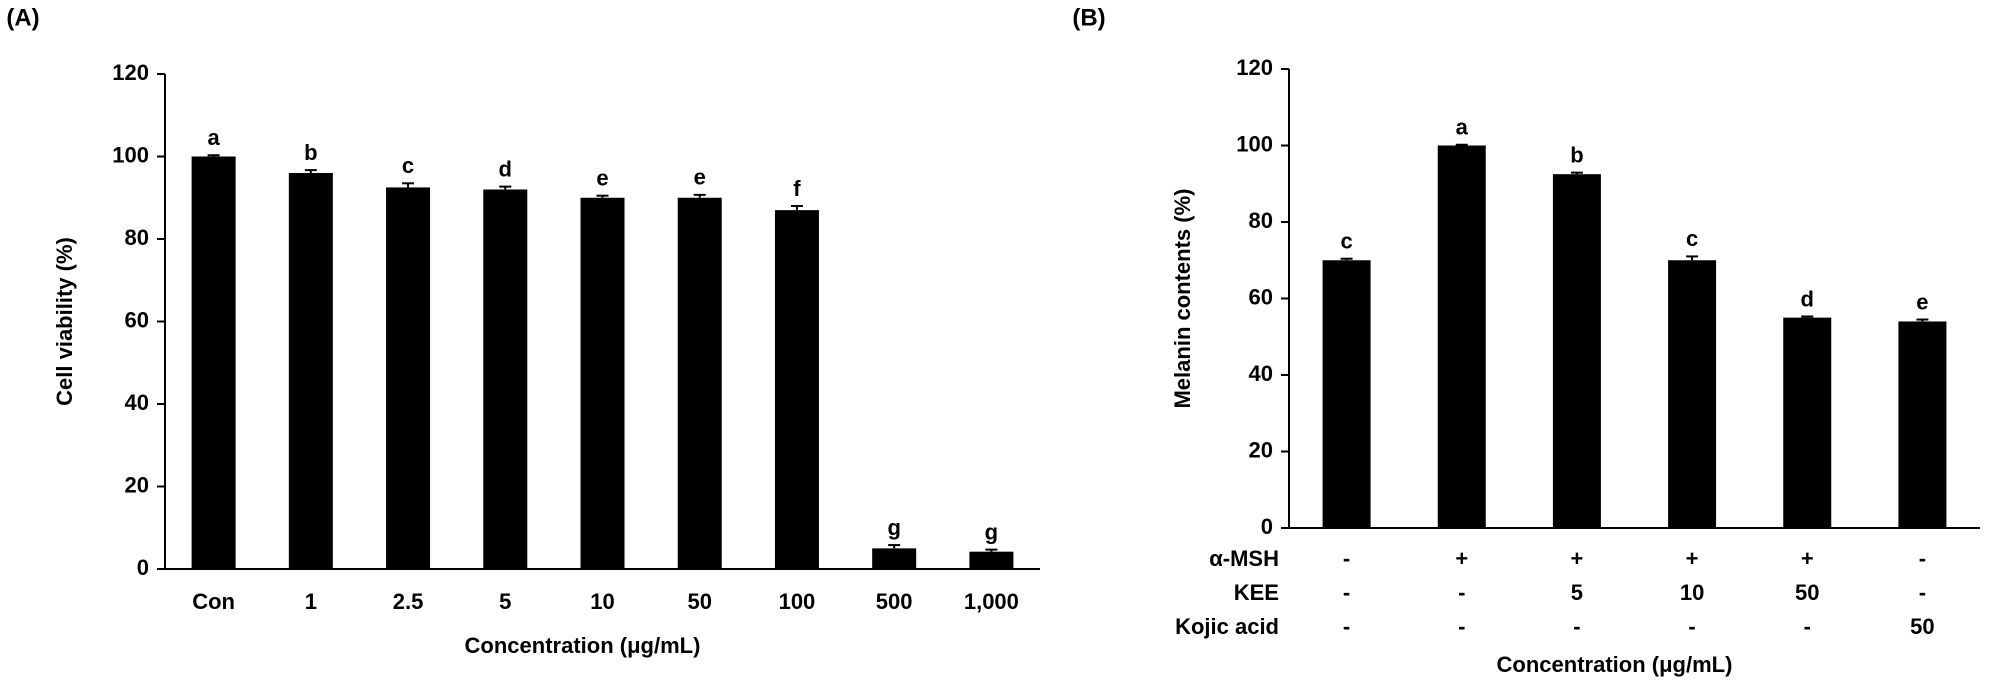  What do you see at coordinates (1692, 592) in the screenshot?
I see `treatment-cell: 10` at bounding box center [1692, 592].